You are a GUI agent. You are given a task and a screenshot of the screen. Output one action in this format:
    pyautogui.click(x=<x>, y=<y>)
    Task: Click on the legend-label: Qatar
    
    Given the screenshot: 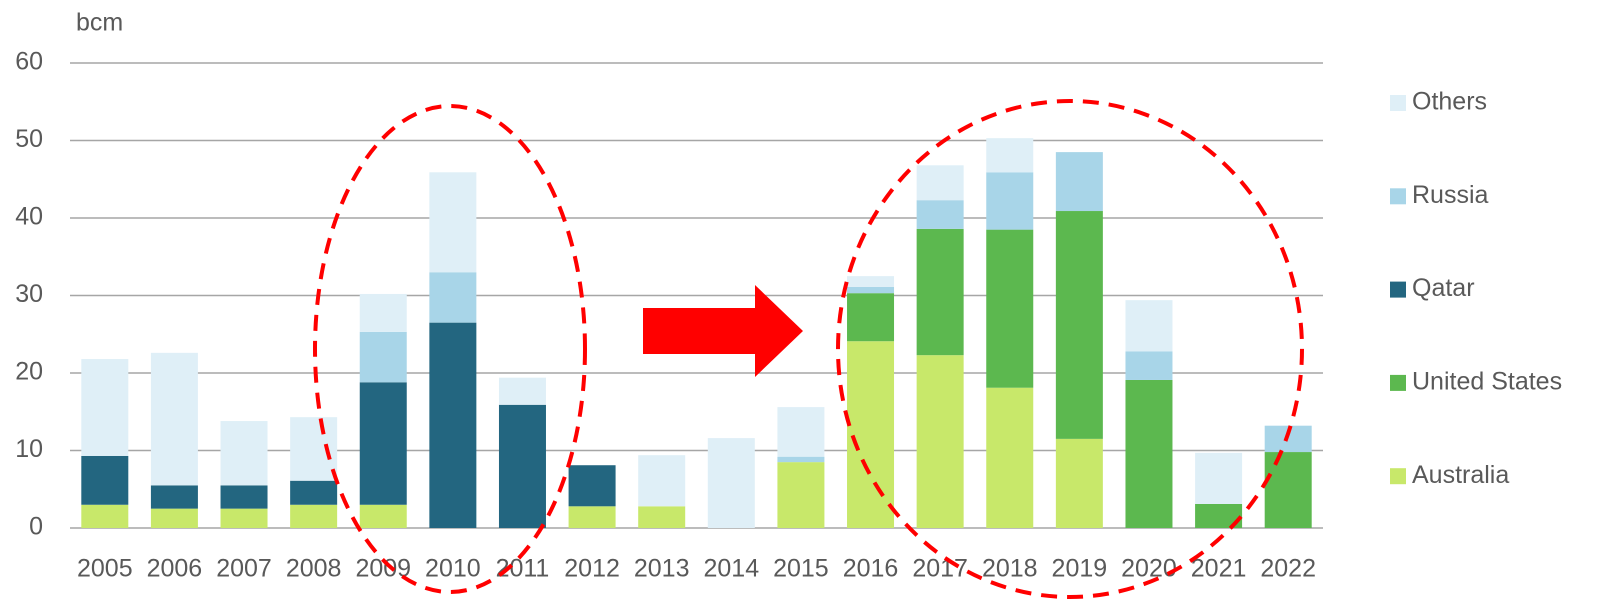 What is the action you would take?
    pyautogui.click(x=1443, y=288)
    